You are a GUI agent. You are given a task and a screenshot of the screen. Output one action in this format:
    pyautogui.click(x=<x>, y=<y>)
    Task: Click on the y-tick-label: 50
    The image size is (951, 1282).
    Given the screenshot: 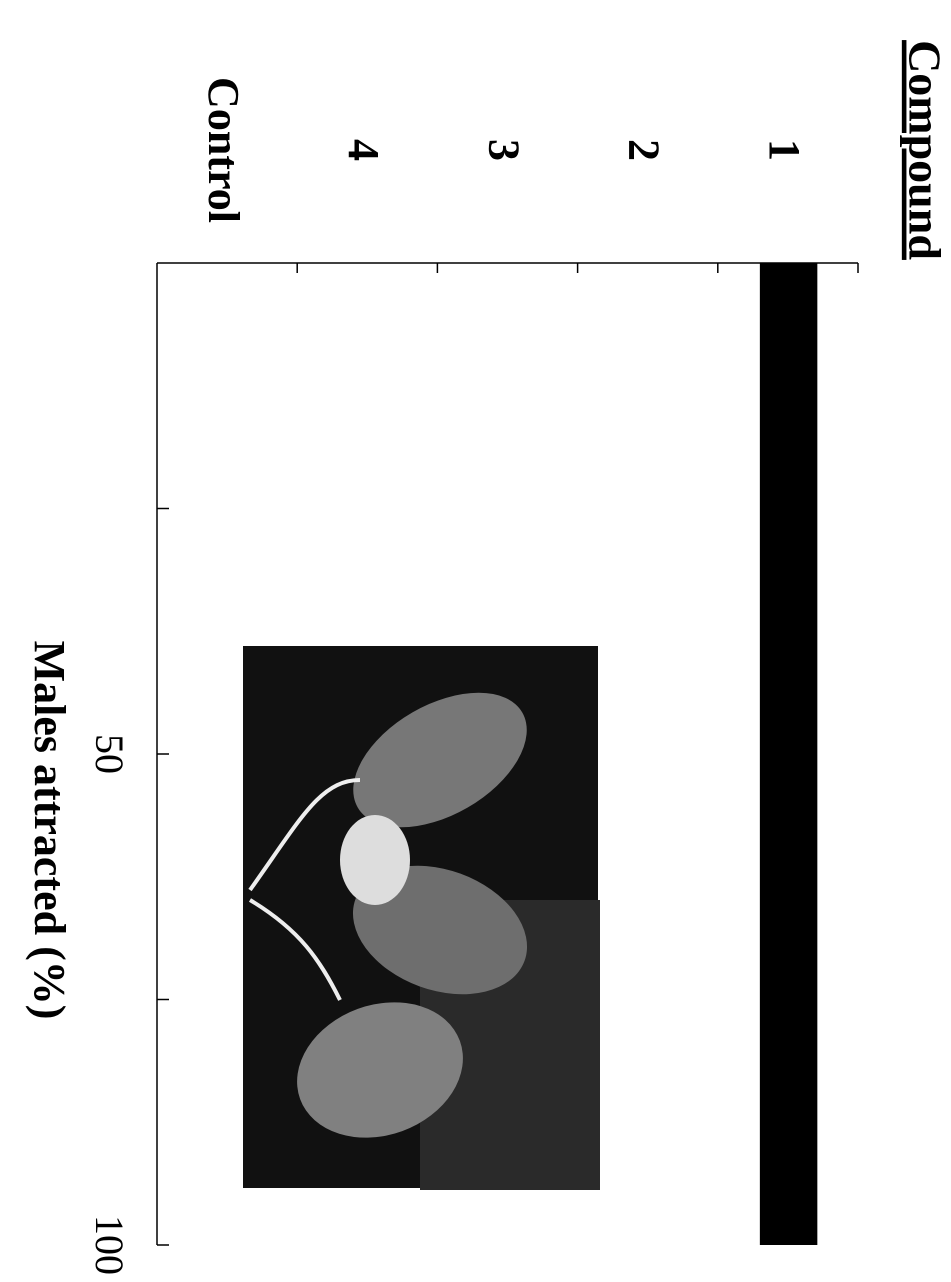 What is the action you would take?
    pyautogui.click(x=109, y=754)
    